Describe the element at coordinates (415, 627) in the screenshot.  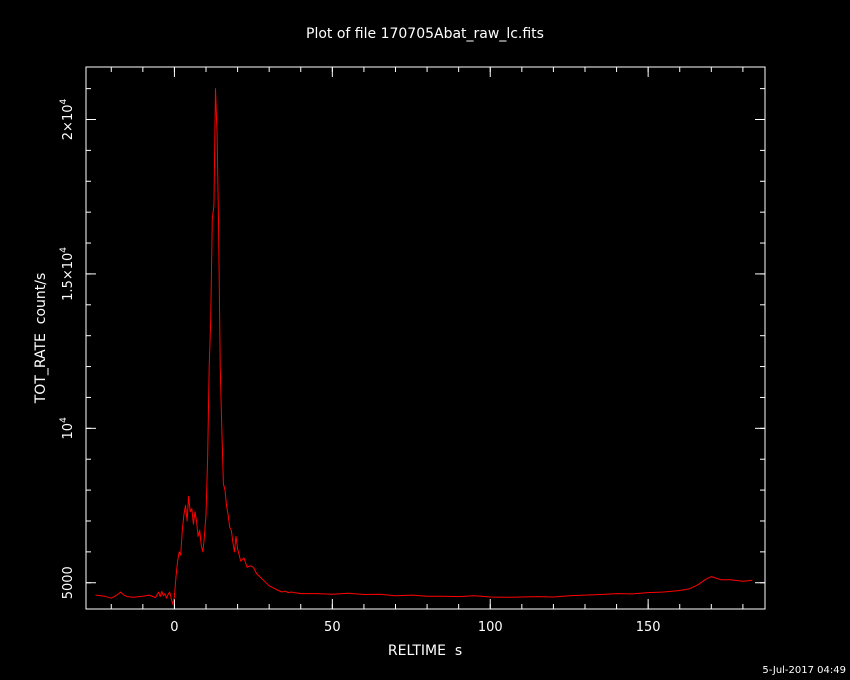
I see `x-tick-labels: 0 50 100 150` at that location.